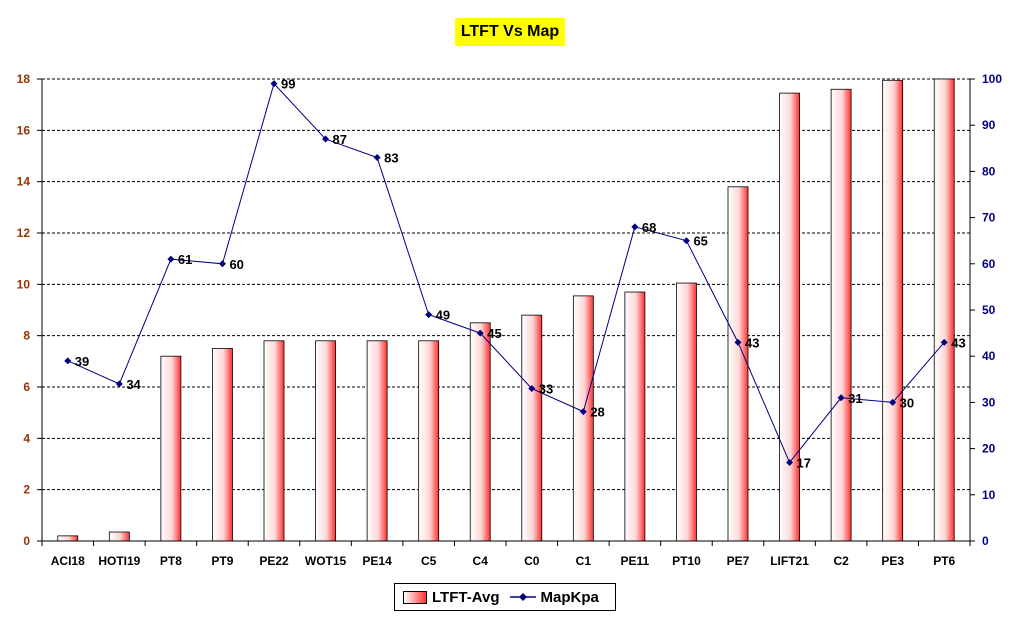 The height and width of the screenshot is (618, 1020). What do you see at coordinates (288, 84) in the screenshot?
I see `data-label: 99` at bounding box center [288, 84].